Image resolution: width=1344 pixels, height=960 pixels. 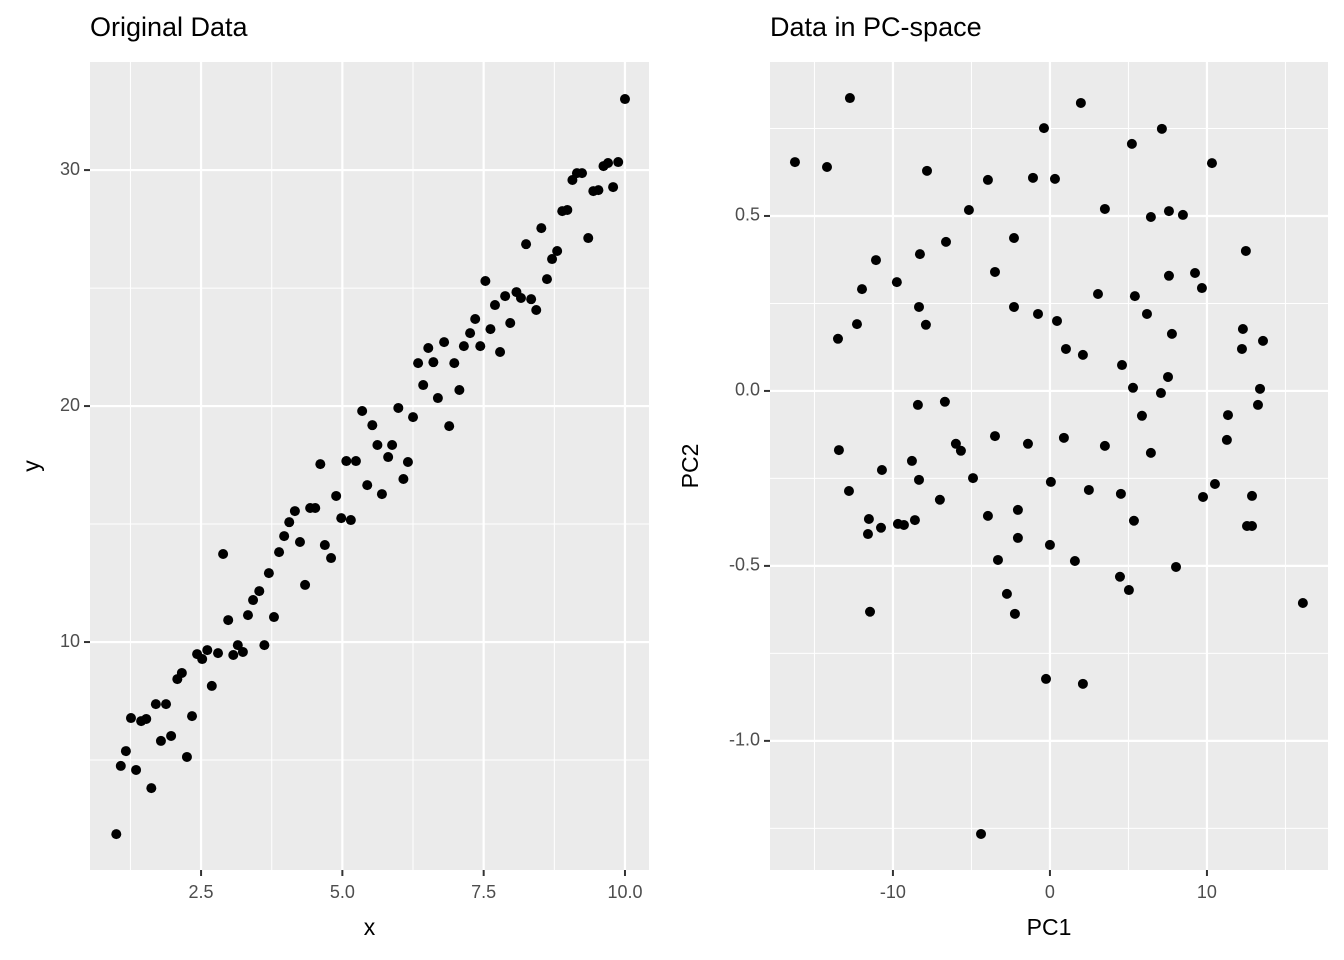 I want to click on x-tick-label: 5.0, so click(x=342, y=892).